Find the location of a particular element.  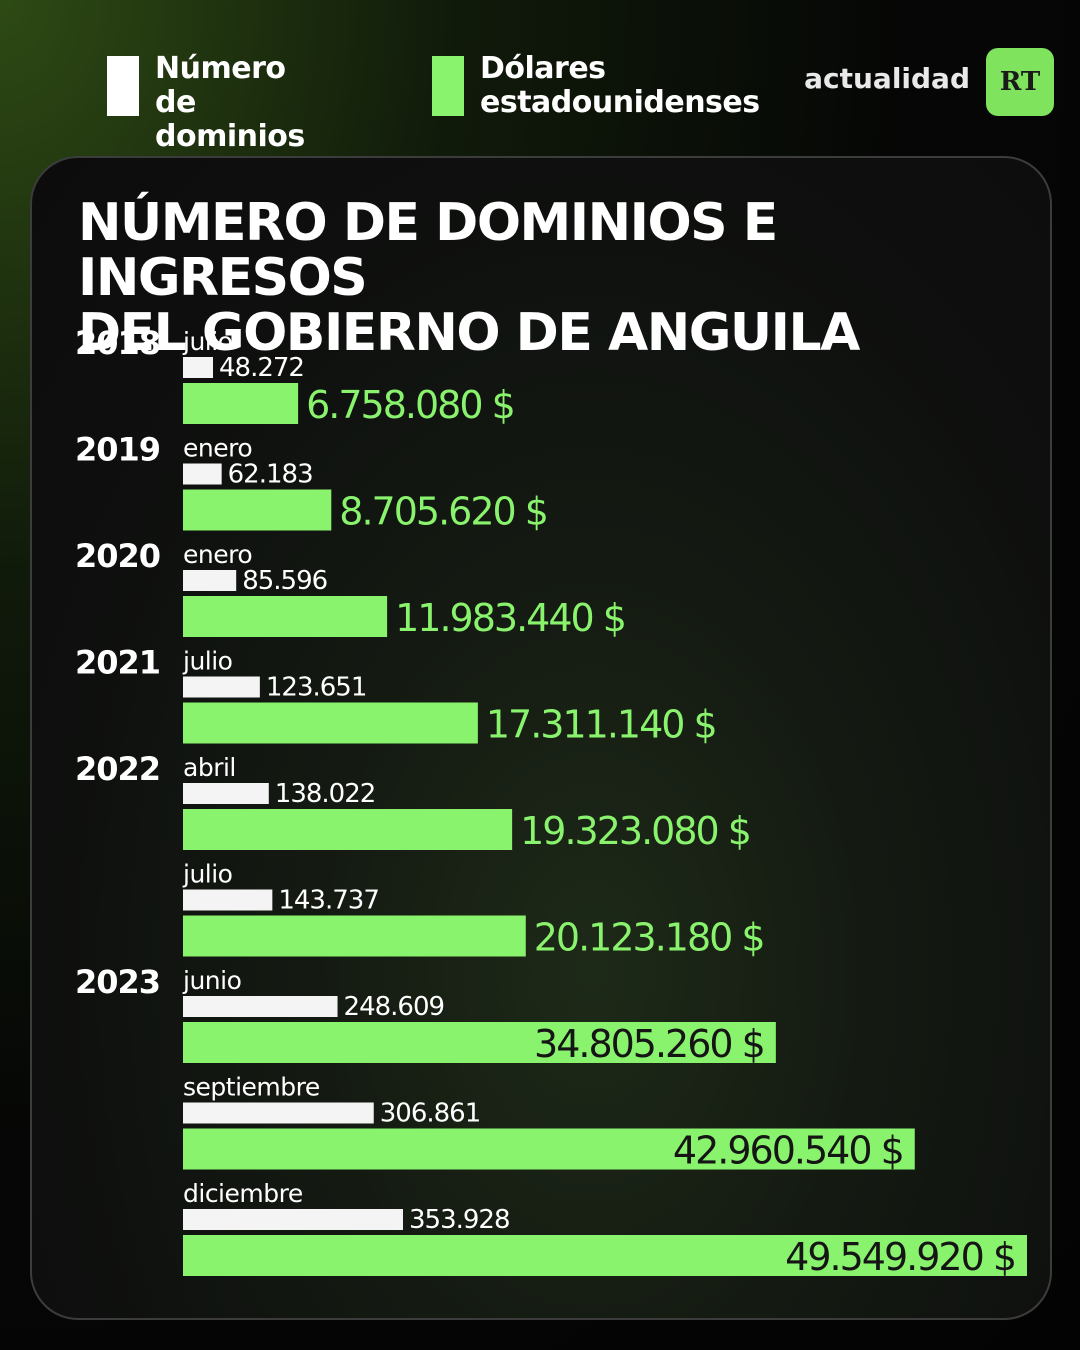

usd-value-label: 17.311.140 $ is located at coordinates (601, 725).